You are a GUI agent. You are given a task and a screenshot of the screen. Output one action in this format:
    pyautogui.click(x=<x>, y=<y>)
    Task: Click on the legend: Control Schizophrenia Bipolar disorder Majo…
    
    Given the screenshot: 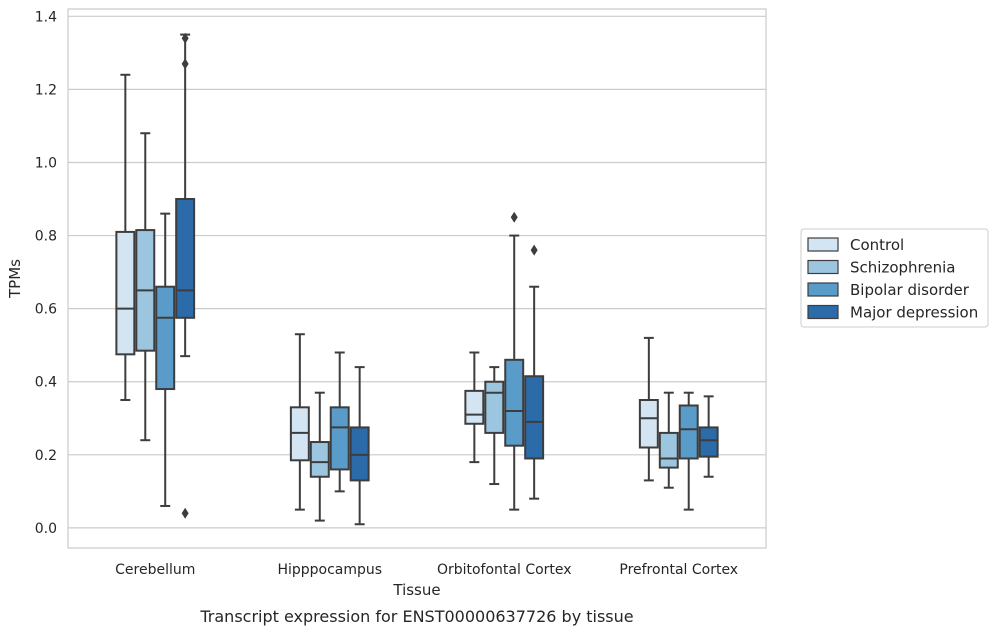 What is the action you would take?
    pyautogui.click(x=894, y=278)
    